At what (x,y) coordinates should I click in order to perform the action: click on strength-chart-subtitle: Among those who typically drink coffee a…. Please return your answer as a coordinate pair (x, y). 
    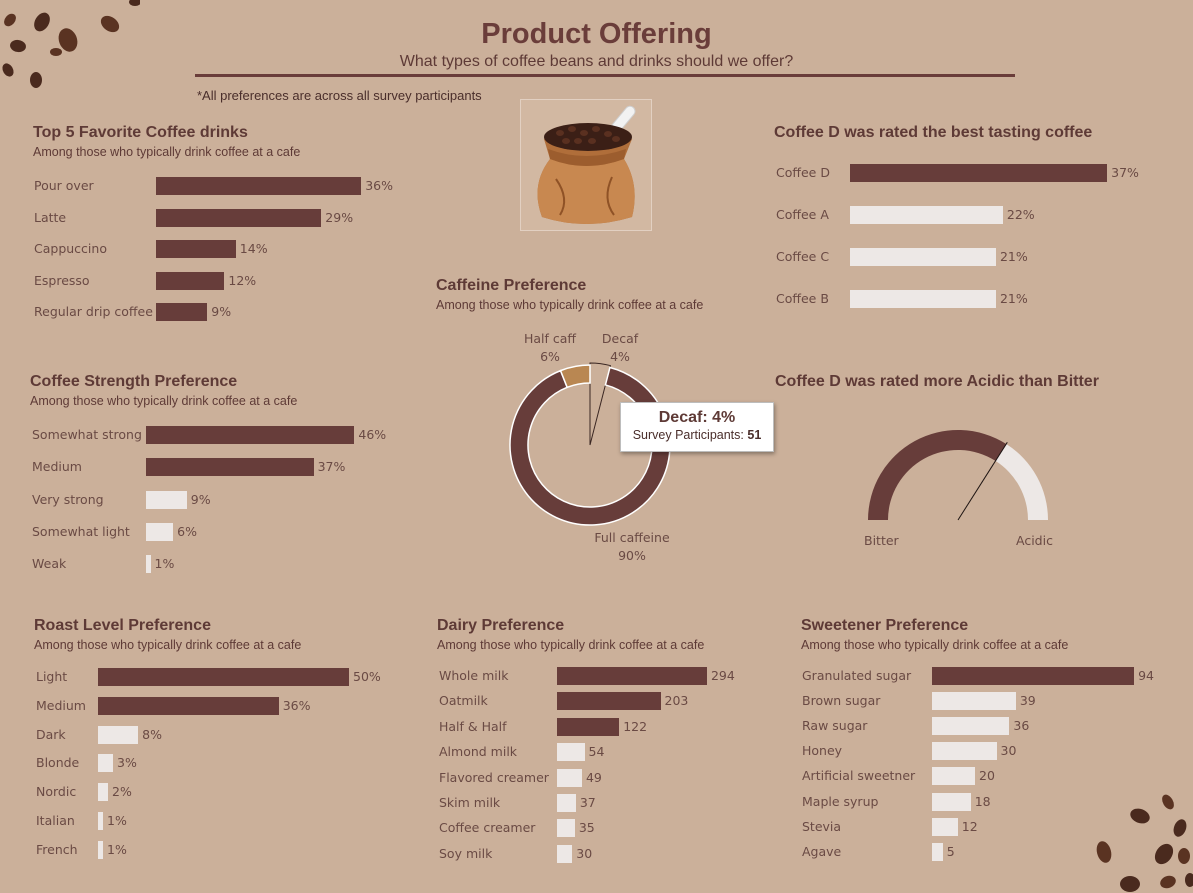
    Looking at the image, I should click on (164, 401).